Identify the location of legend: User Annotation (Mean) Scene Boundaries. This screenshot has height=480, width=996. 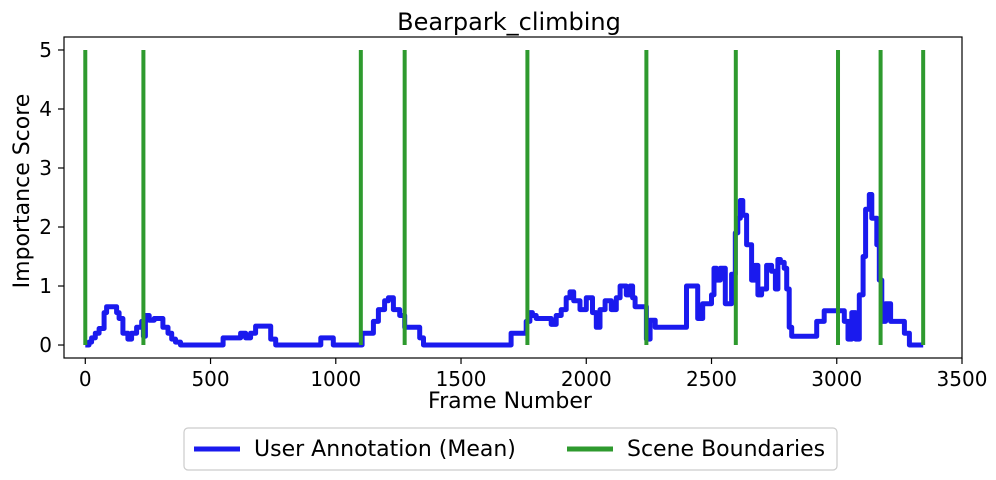
(510, 449).